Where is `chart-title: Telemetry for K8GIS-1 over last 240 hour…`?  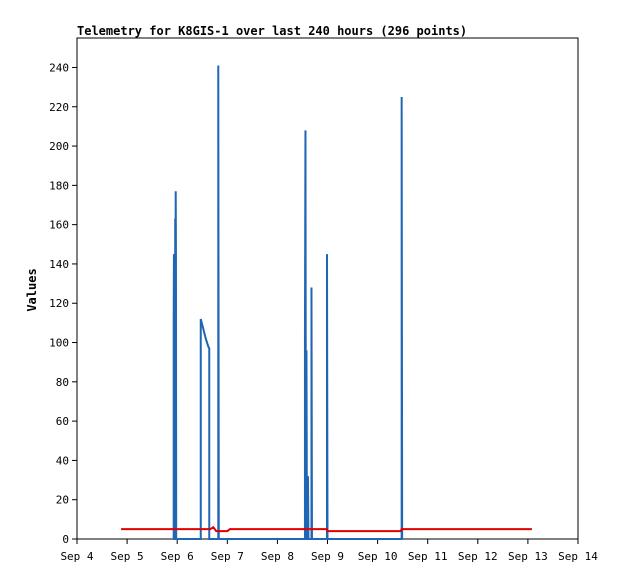 chart-title: Telemetry for K8GIS-1 over last 240 hour… is located at coordinates (272, 31).